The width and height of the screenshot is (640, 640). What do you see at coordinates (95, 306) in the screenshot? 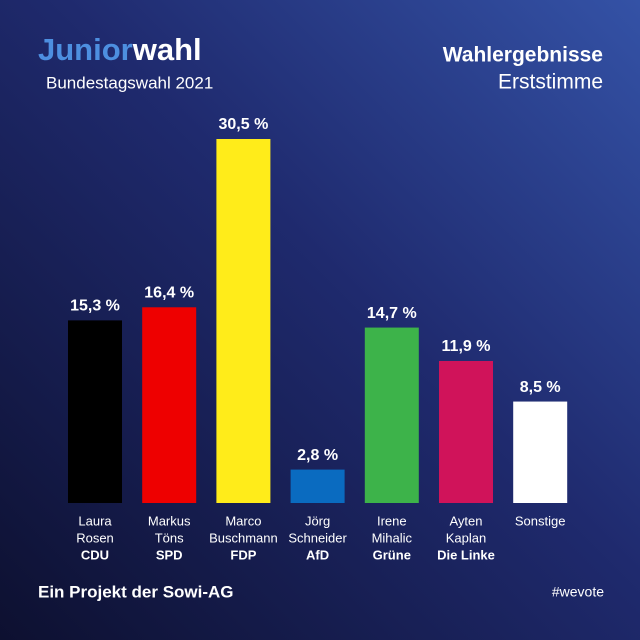
I see `value-label: 15,3 %` at bounding box center [95, 306].